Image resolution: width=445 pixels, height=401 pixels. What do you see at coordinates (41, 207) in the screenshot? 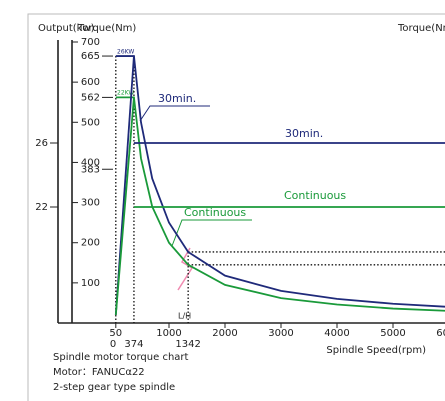
I see `y2-tick-label: 22` at bounding box center [41, 207].